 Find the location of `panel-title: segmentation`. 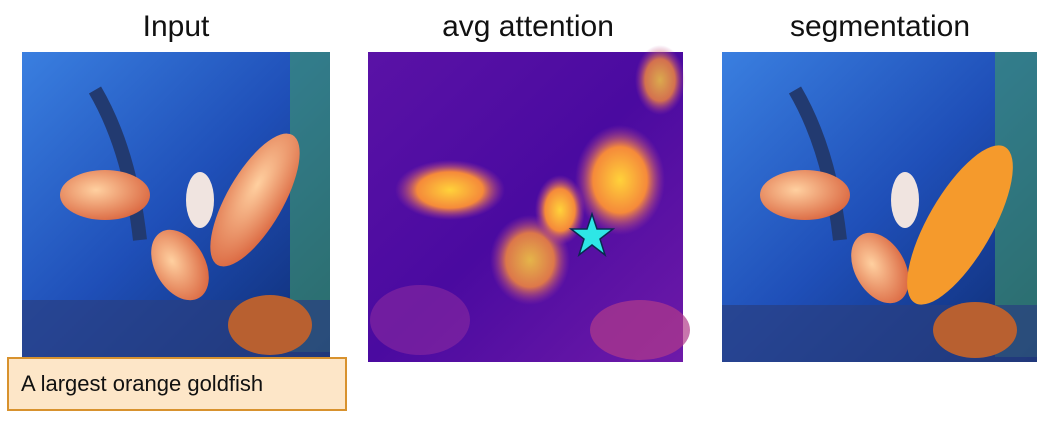

panel-title: segmentation is located at coordinates (880, 26).